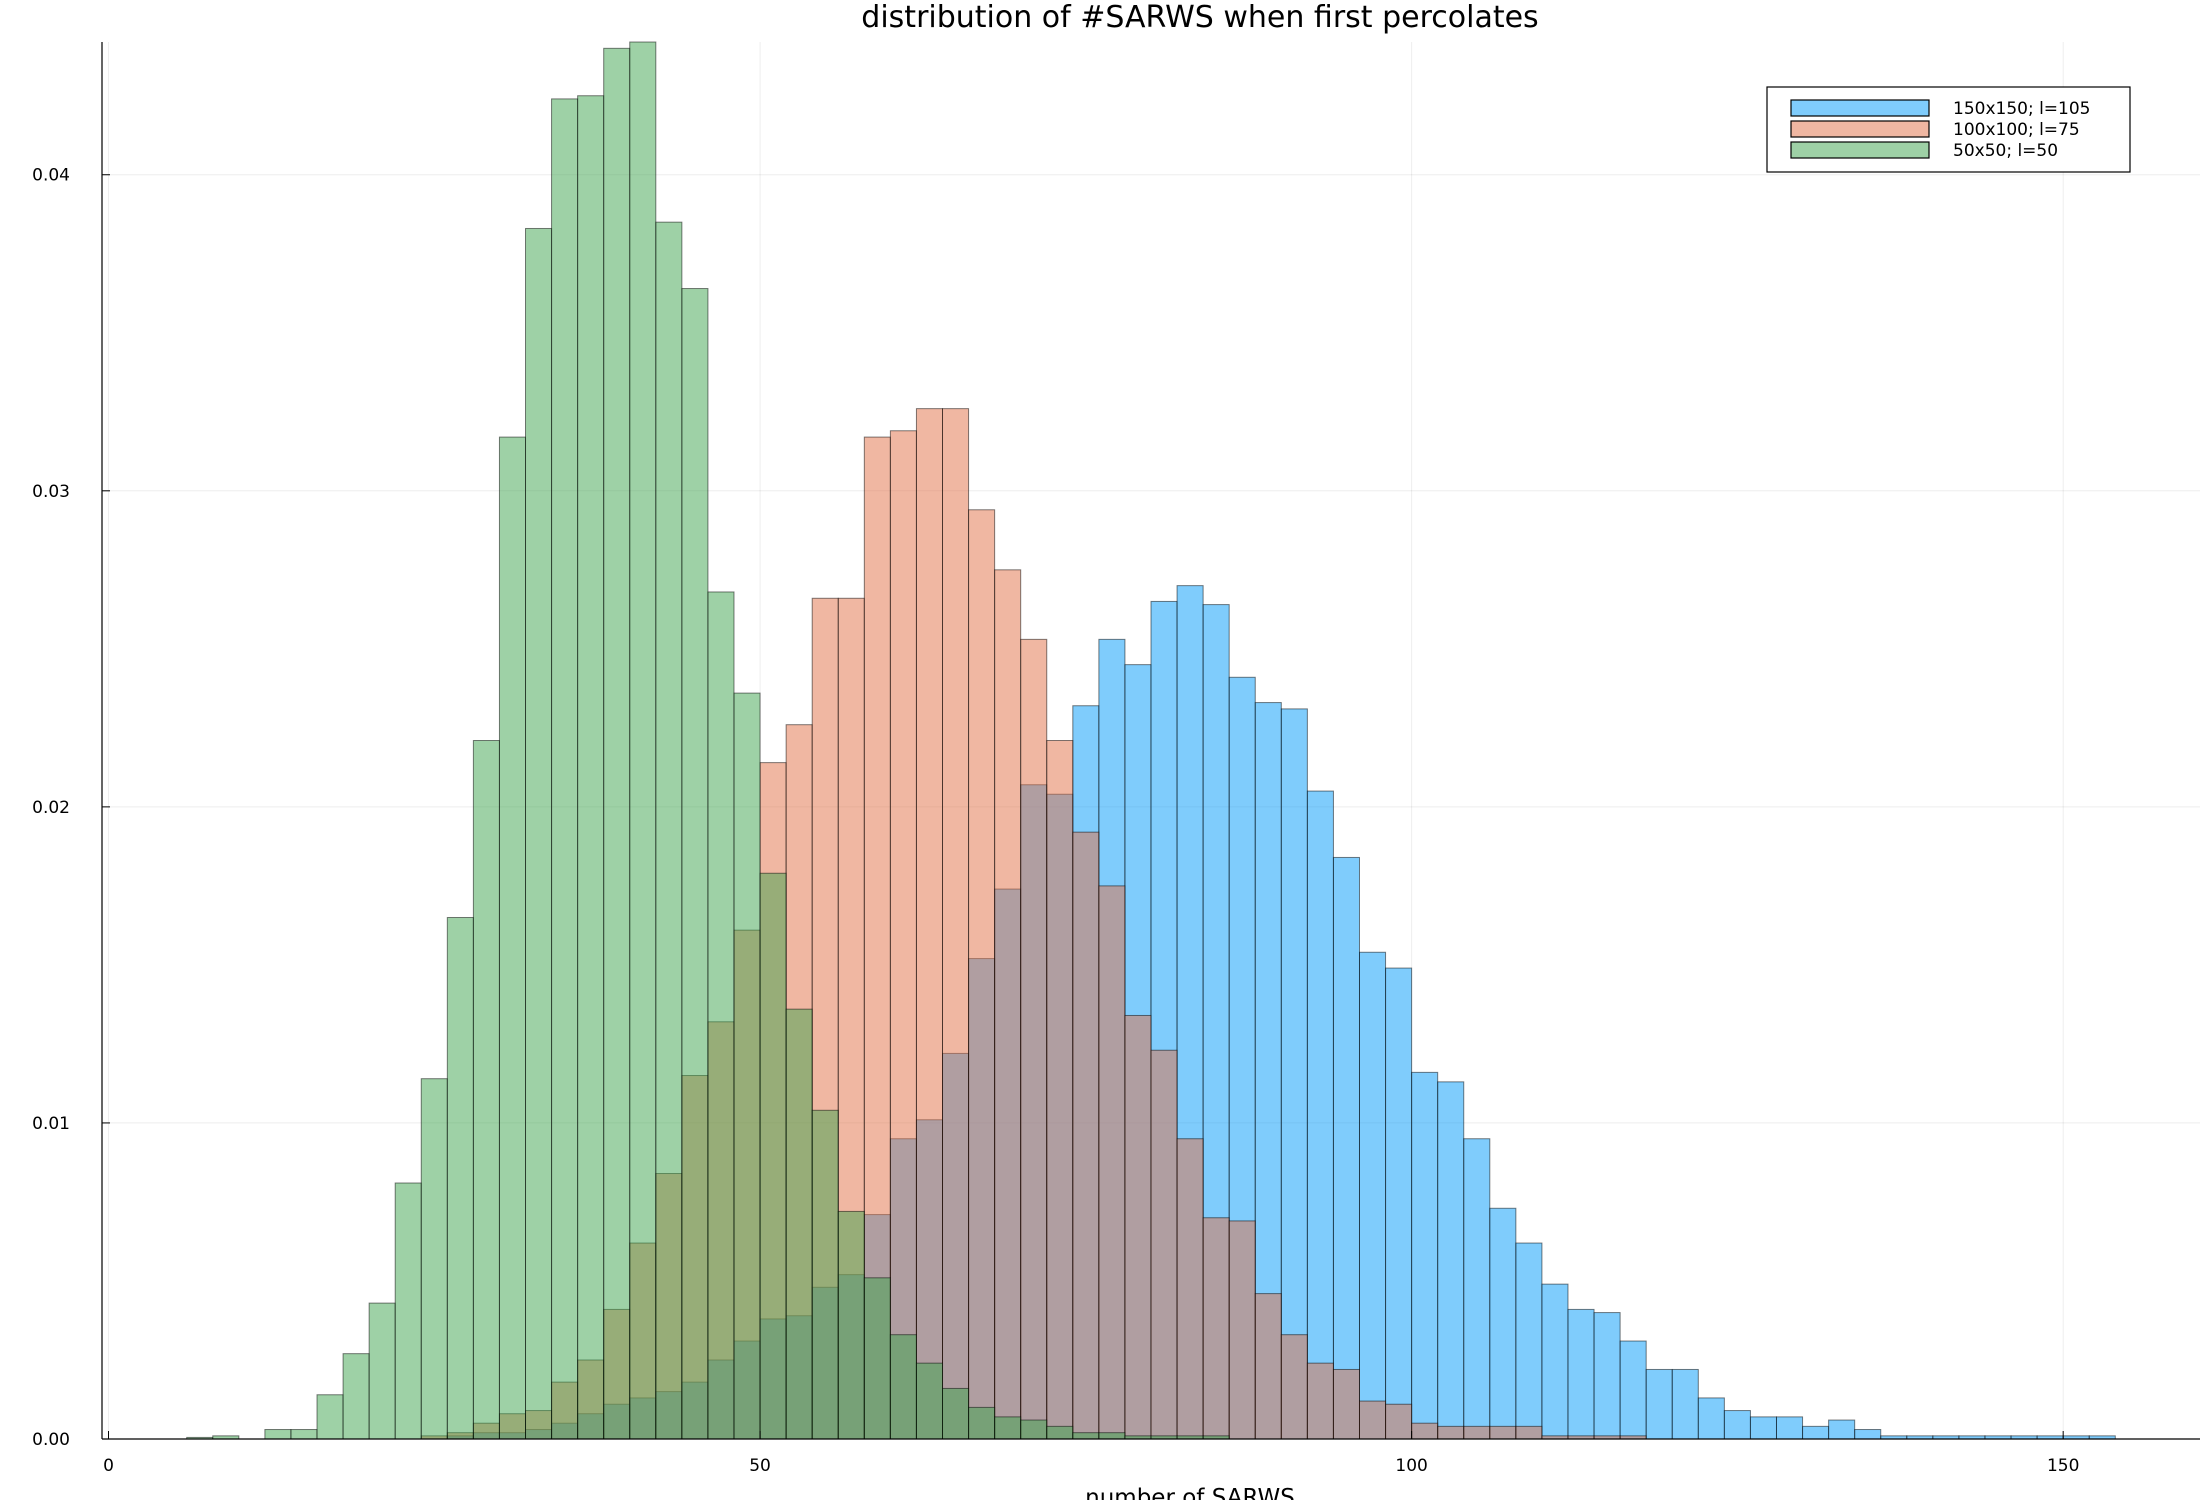 This screenshot has height=1500, width=2200. Describe the element at coordinates (1860, 129) in the screenshot. I see `legend-swatch` at that location.